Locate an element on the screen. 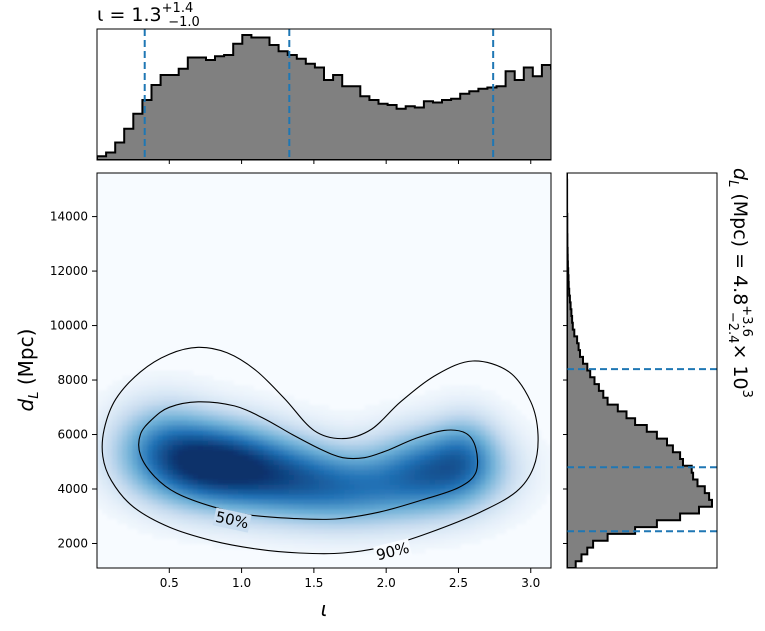 Image resolution: width=765 pixels, height=631 pixels. joint-x-axis: 0.5 1.0 1.5 2.0 2.5 3.0 is located at coordinates (350, 579).